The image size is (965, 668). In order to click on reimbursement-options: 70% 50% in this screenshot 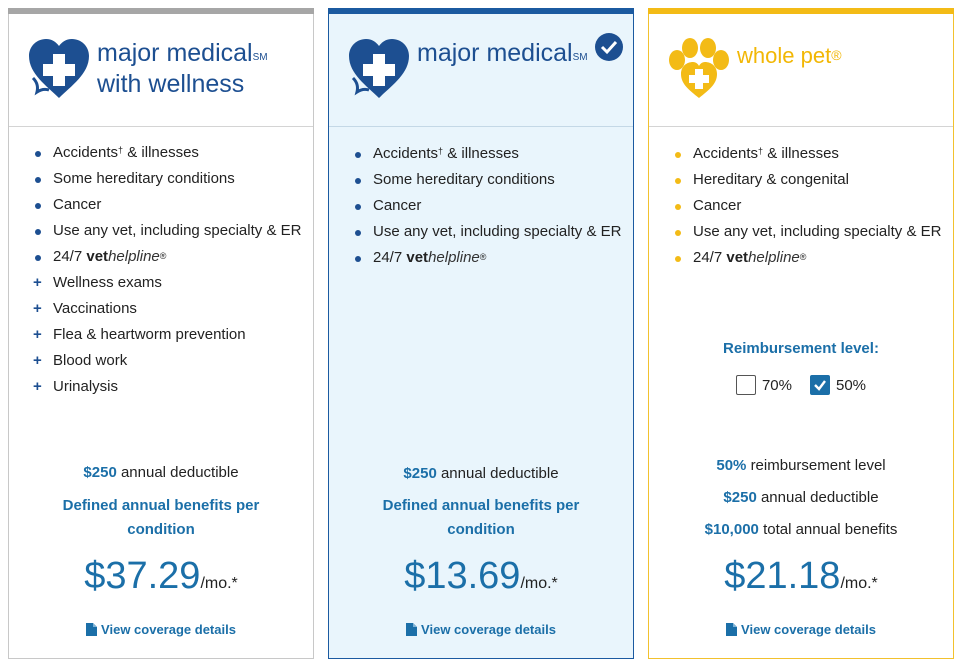, I will do `click(801, 387)`.